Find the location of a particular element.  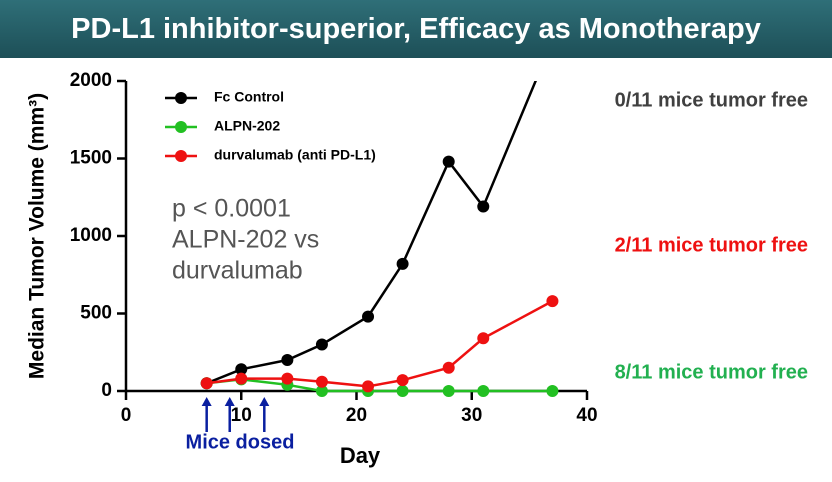

y-tick-label: 0 is located at coordinates (106, 390).